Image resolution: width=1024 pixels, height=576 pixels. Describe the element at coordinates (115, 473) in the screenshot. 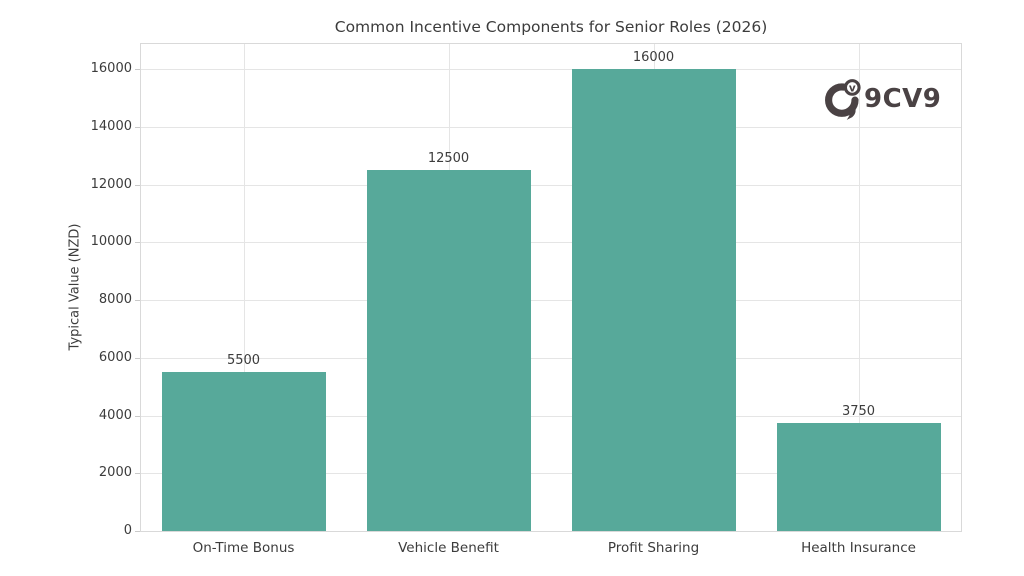

I see `y-tick-label: 2000` at that location.